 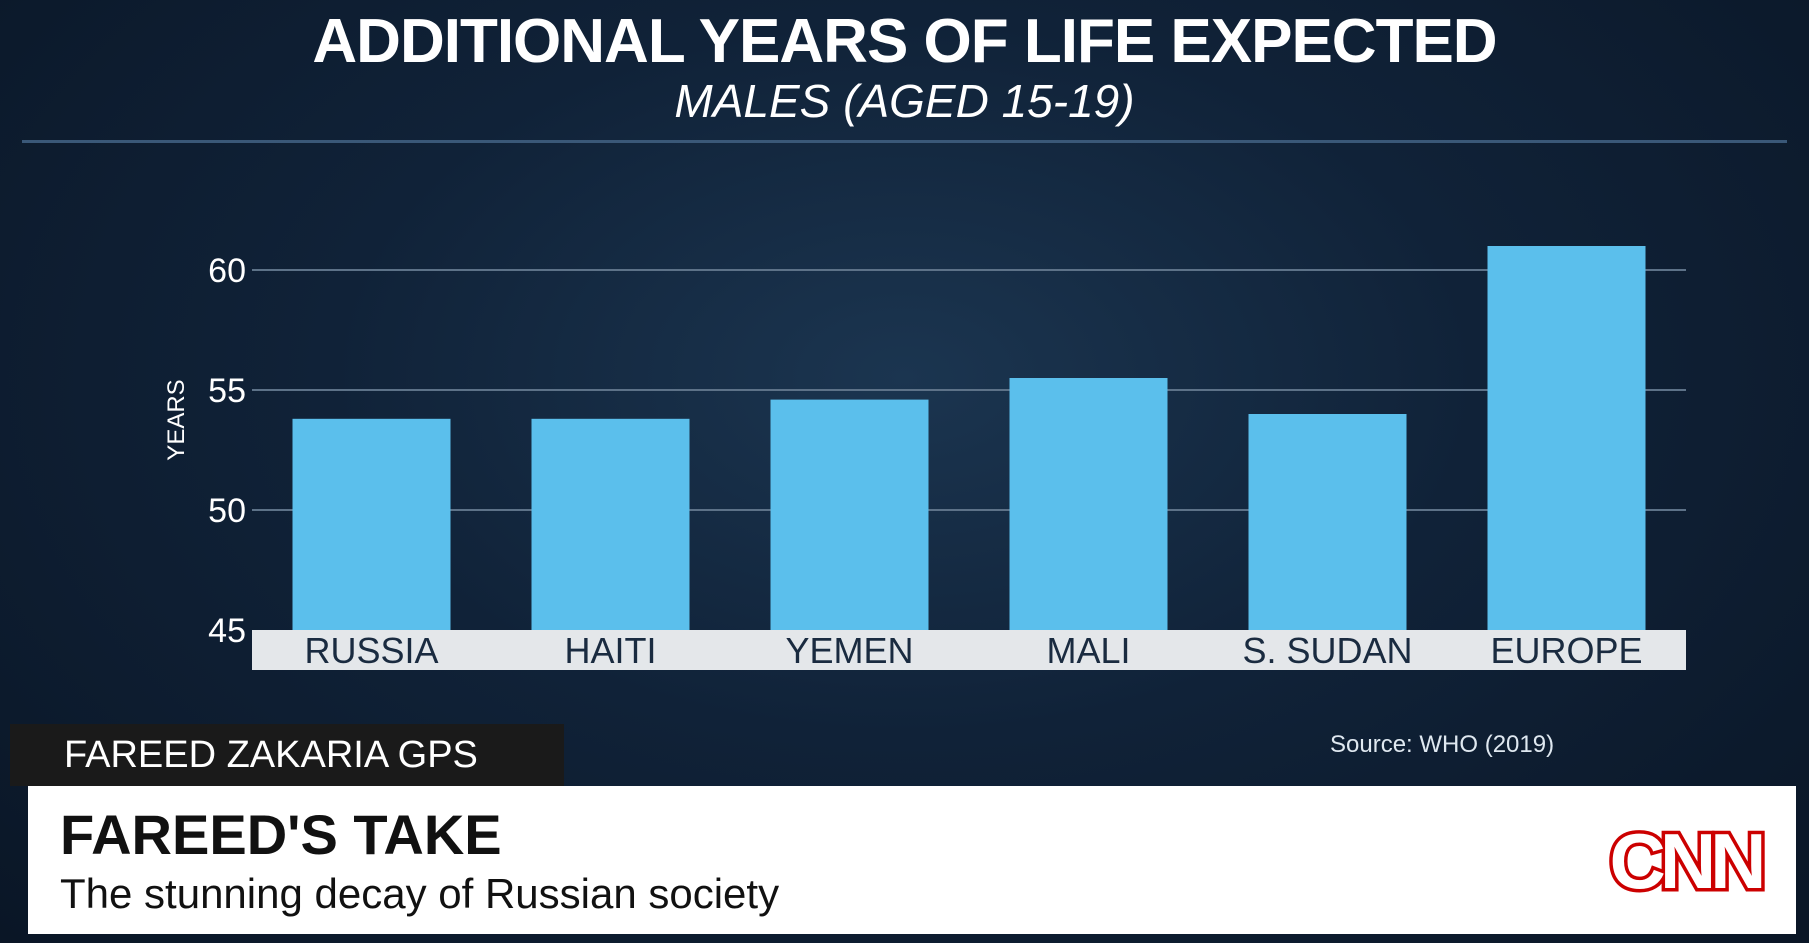 What do you see at coordinates (1327, 650) in the screenshot?
I see `category-label: S. SUDAN` at bounding box center [1327, 650].